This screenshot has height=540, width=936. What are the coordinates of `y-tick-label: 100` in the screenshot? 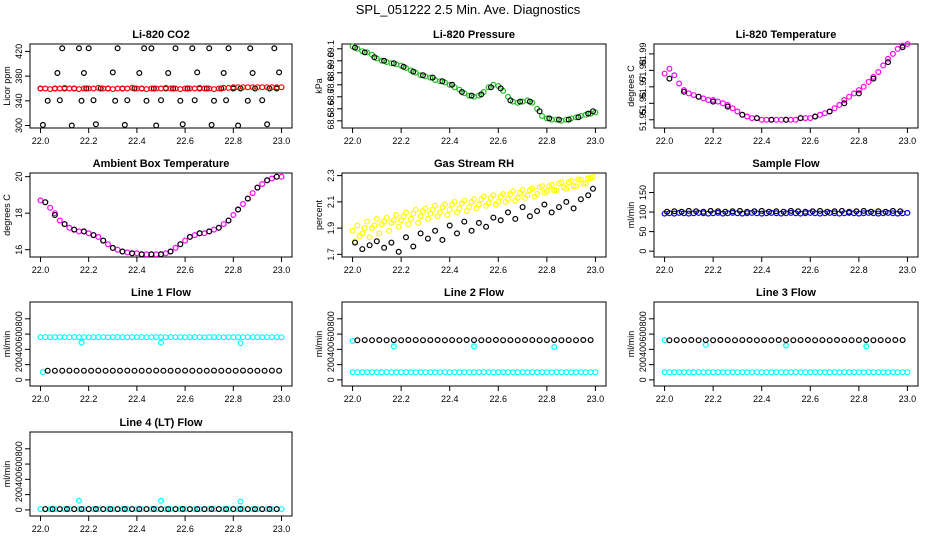 It's located at (643, 212).